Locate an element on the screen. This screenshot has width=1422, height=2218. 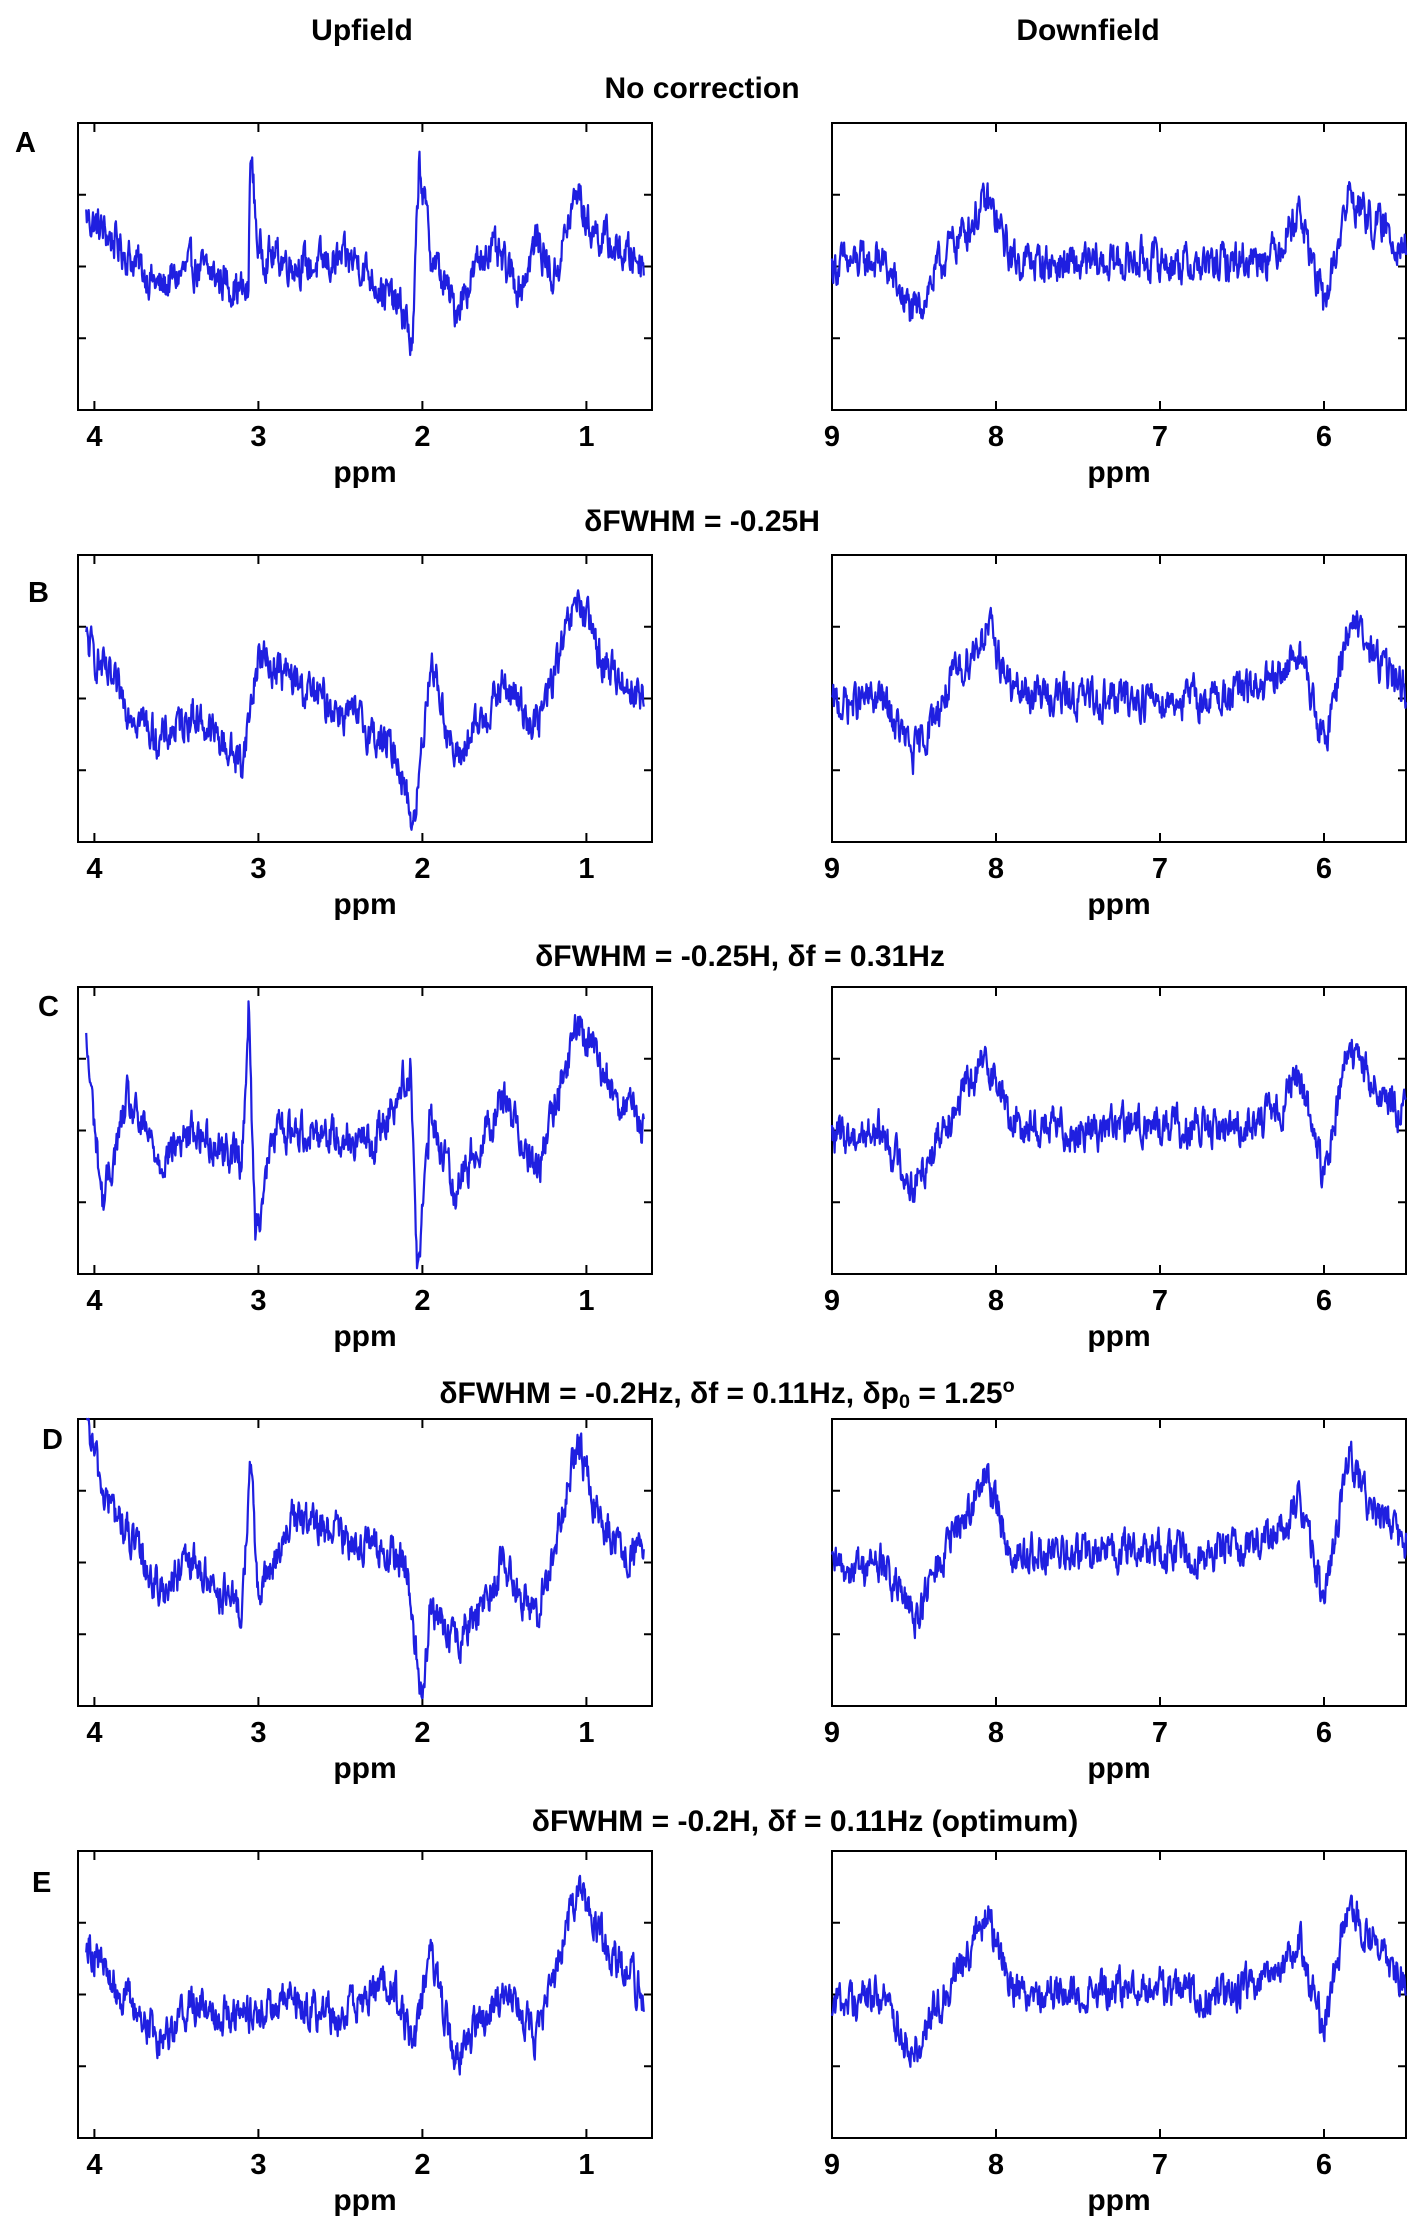
panel-letter-c: C is located at coordinates (48, 1007).